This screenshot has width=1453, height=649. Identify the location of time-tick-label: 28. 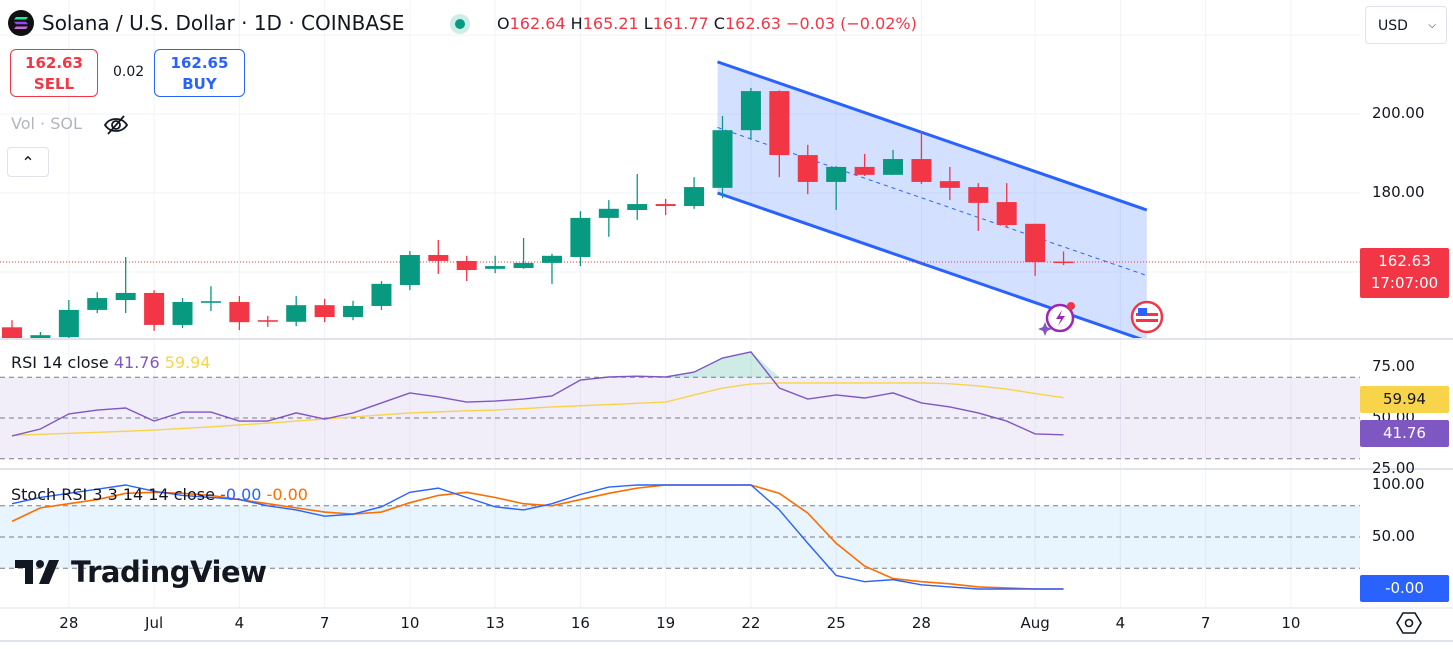
(921, 623).